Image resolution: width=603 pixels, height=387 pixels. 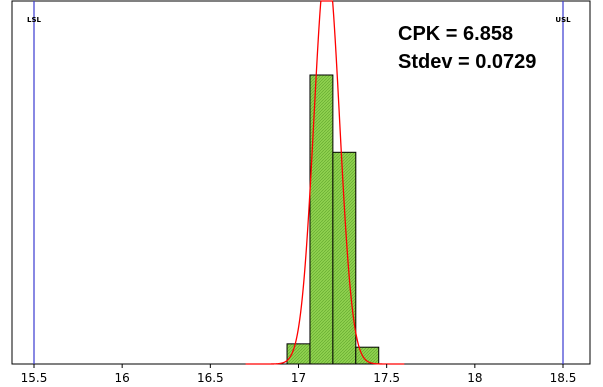 I want to click on x-tick-label: 18, so click(x=474, y=378).